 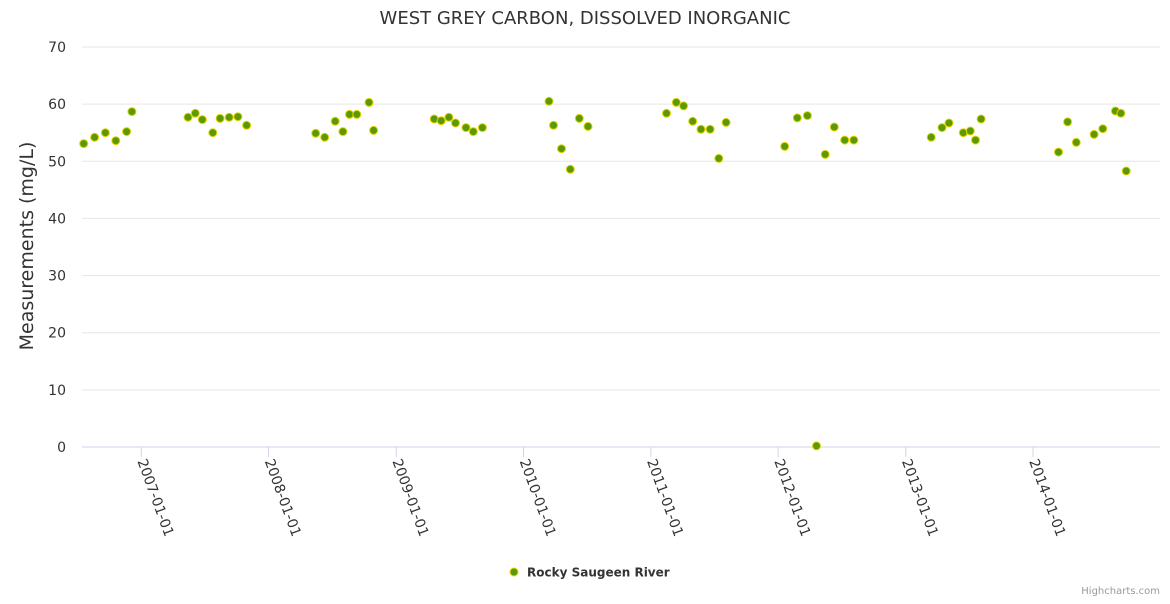 What do you see at coordinates (537, 498) in the screenshot?
I see `x-tick-label: 2010-01-01` at bounding box center [537, 498].